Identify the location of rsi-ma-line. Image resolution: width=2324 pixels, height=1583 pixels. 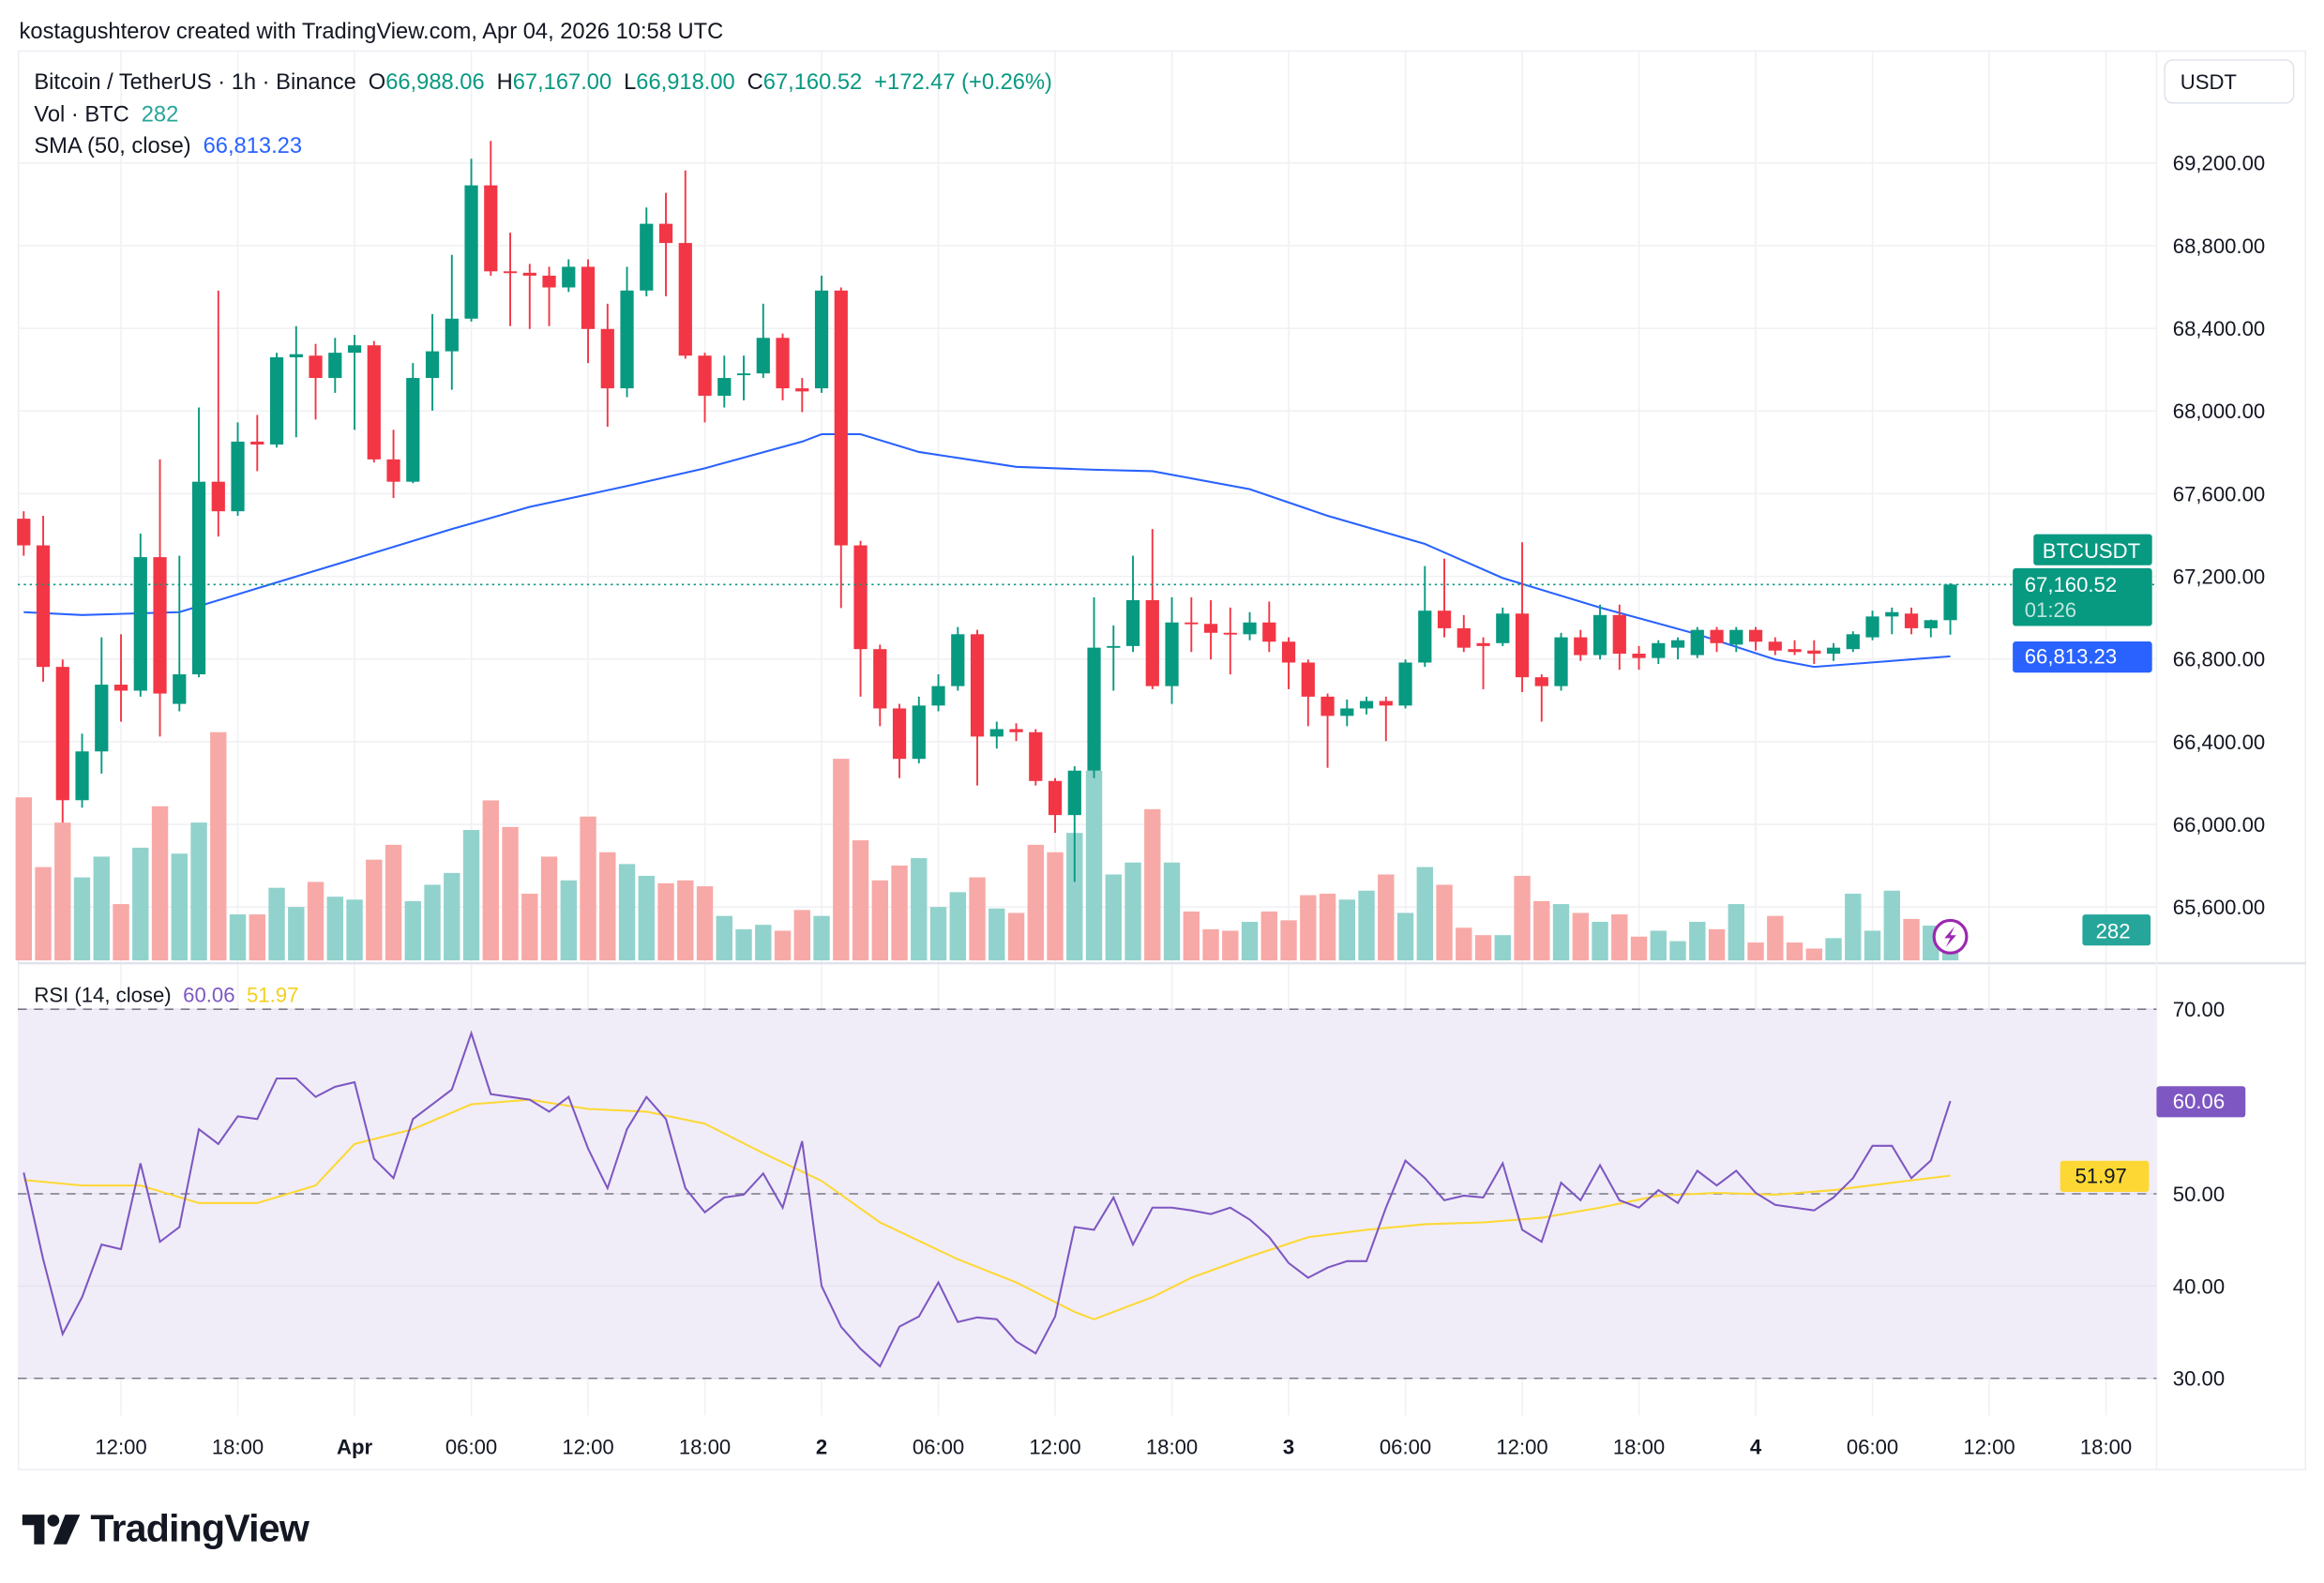
(987, 1209).